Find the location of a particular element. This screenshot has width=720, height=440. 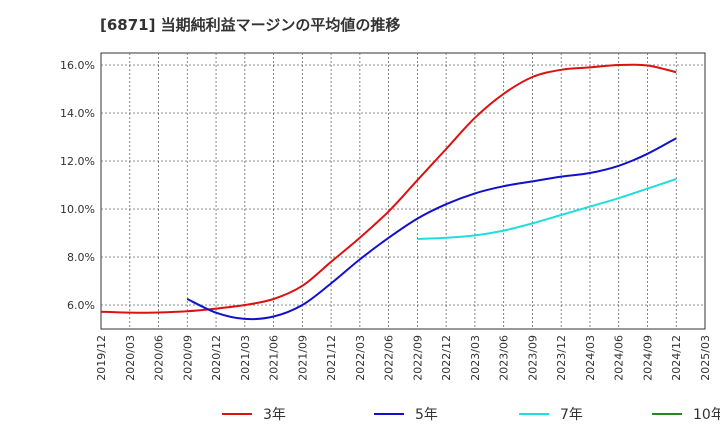

x-tick-label: 2023/06 is located at coordinates (504, 358).